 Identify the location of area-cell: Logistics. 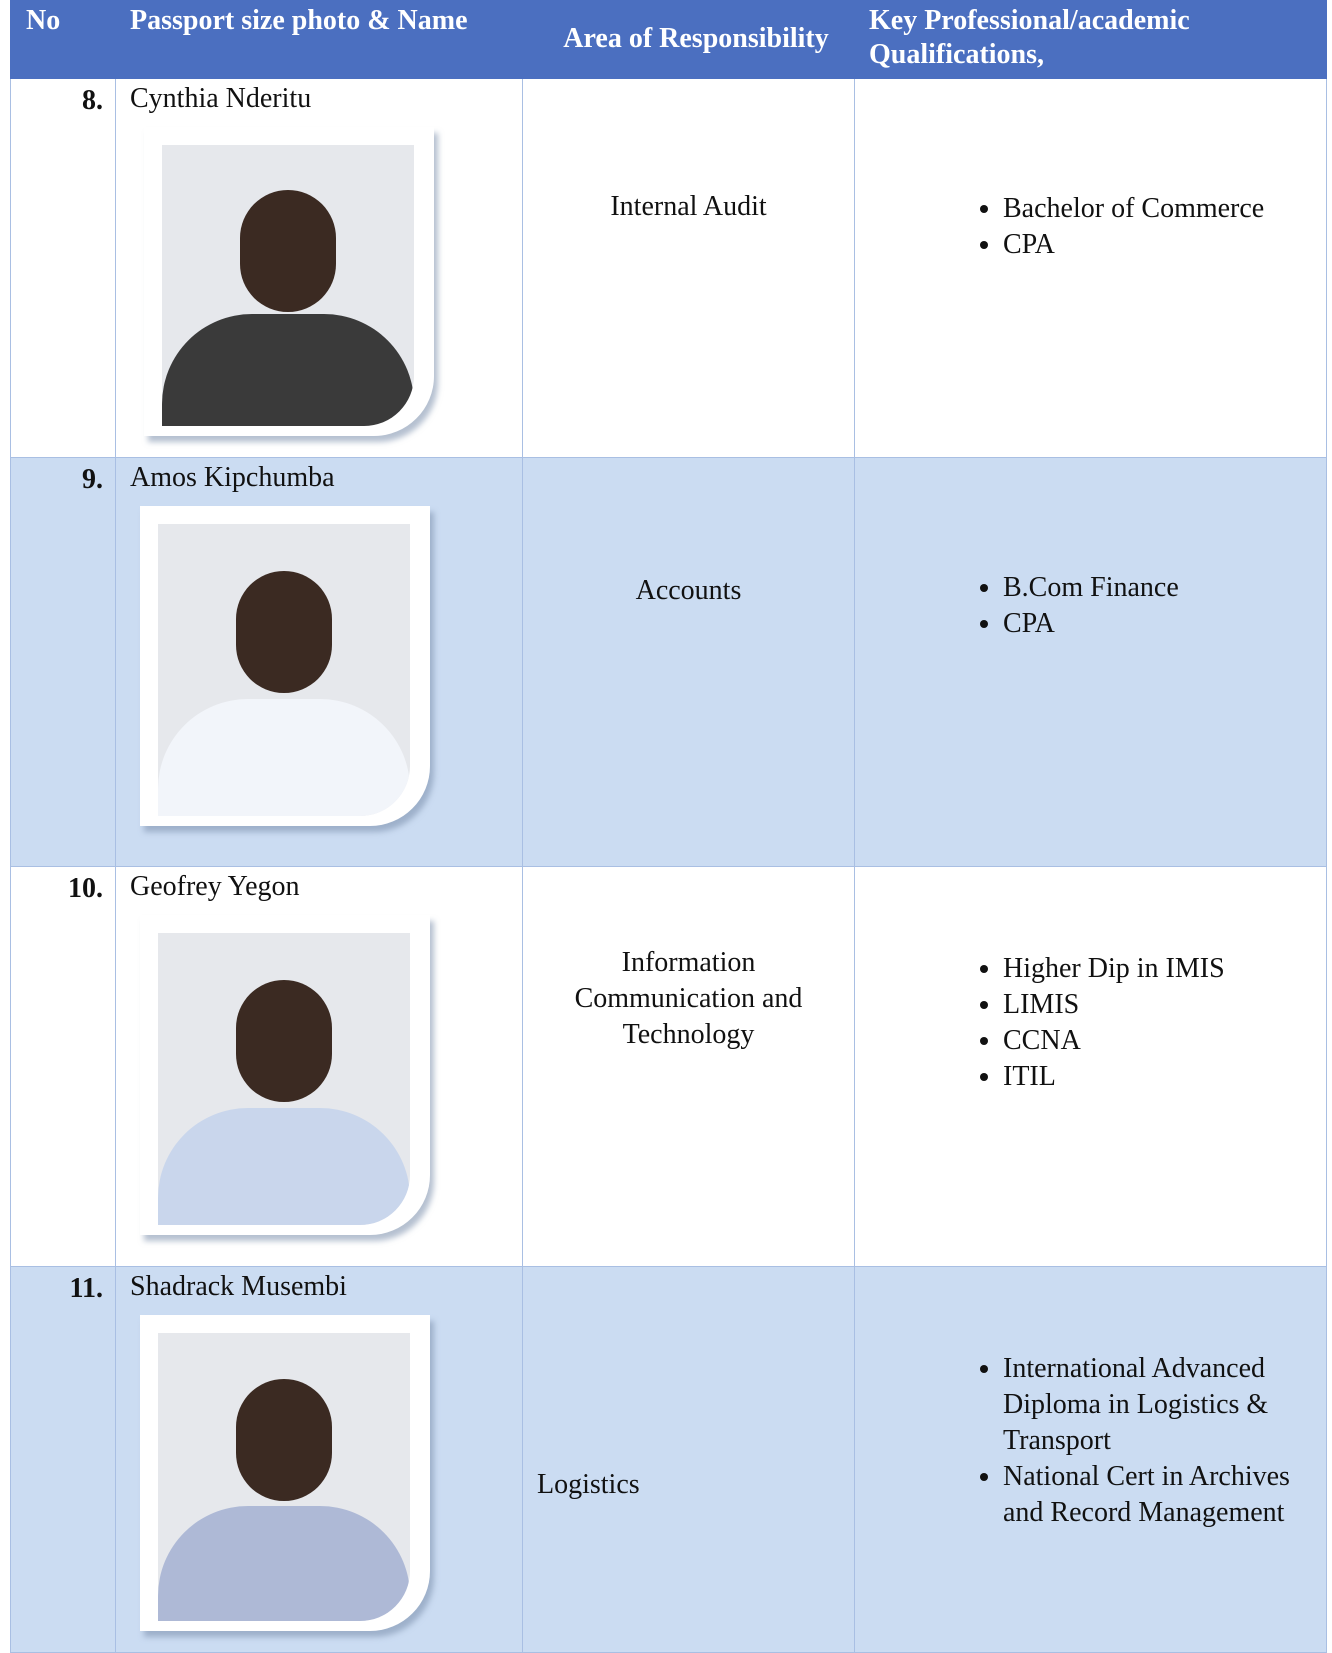
(689, 1460).